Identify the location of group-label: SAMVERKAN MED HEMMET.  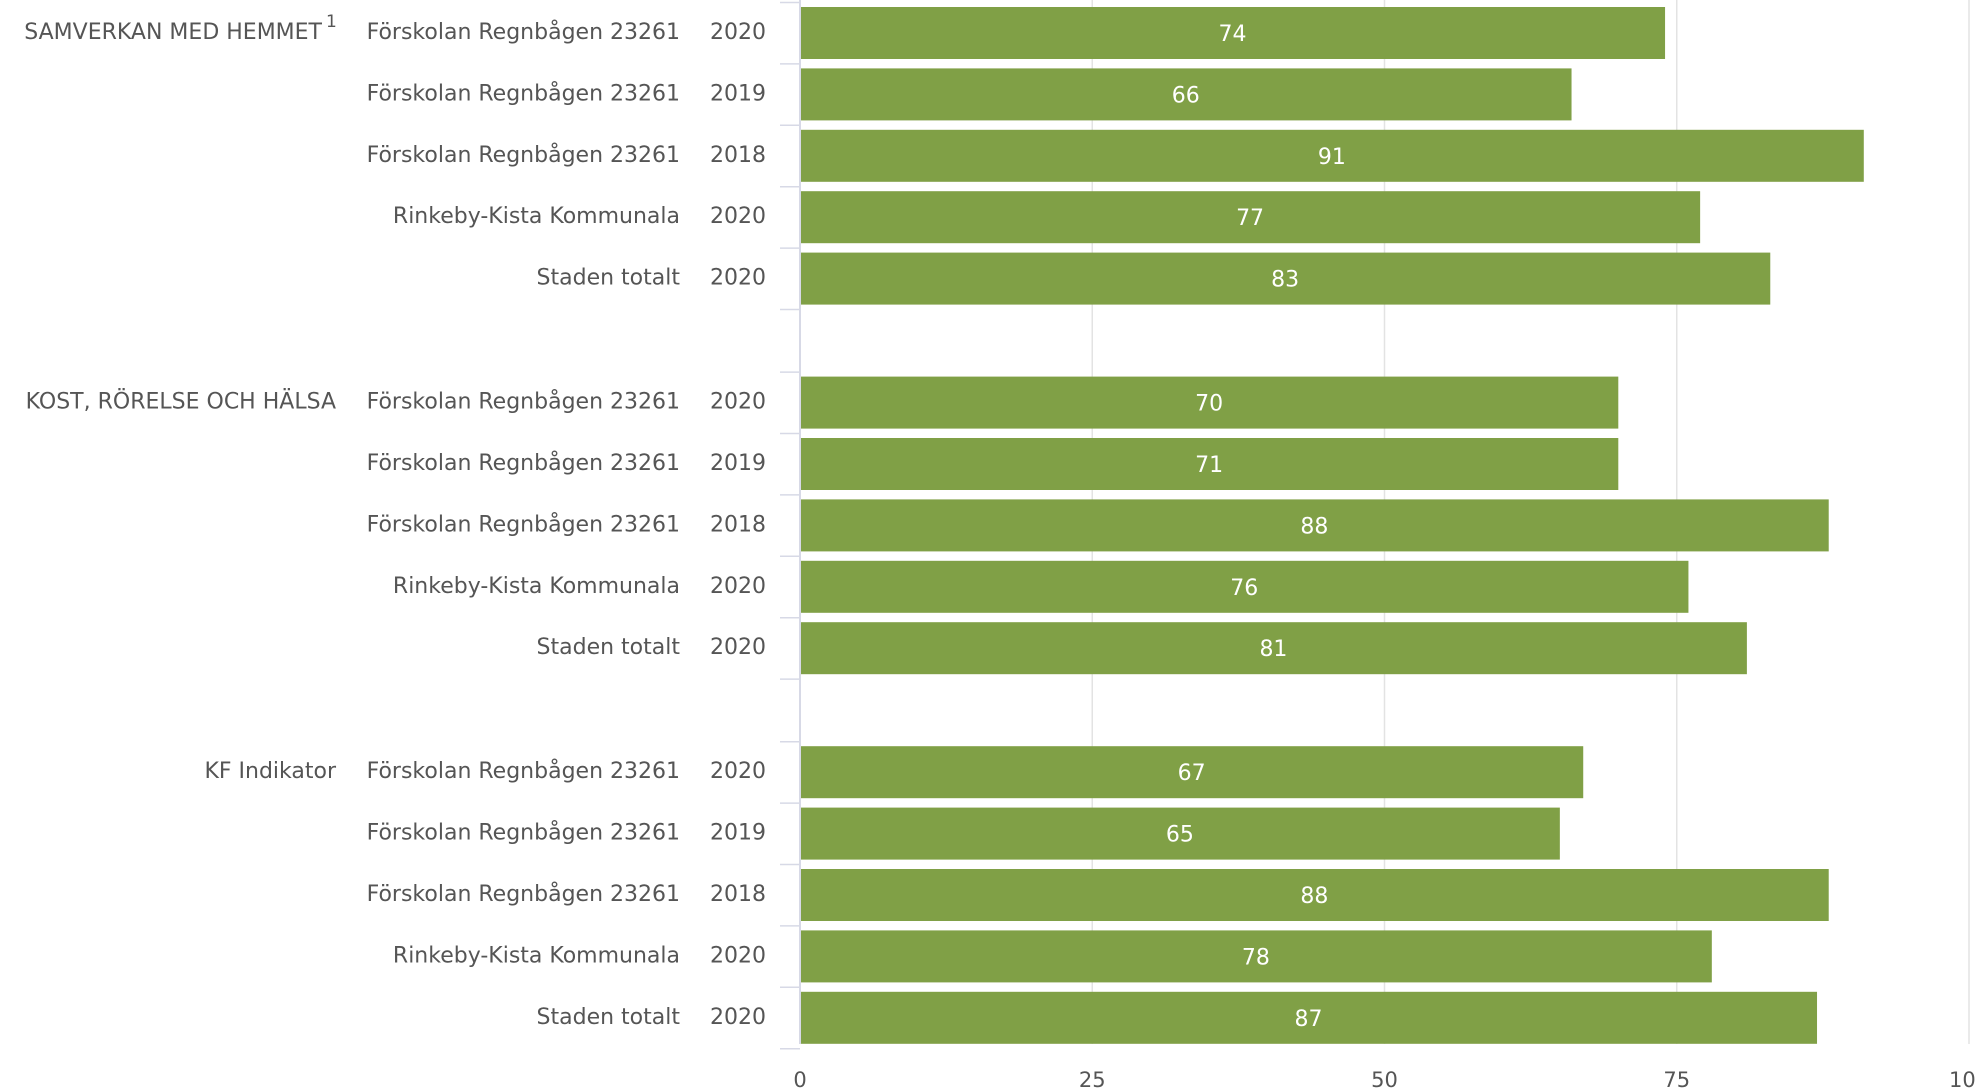
(173, 32).